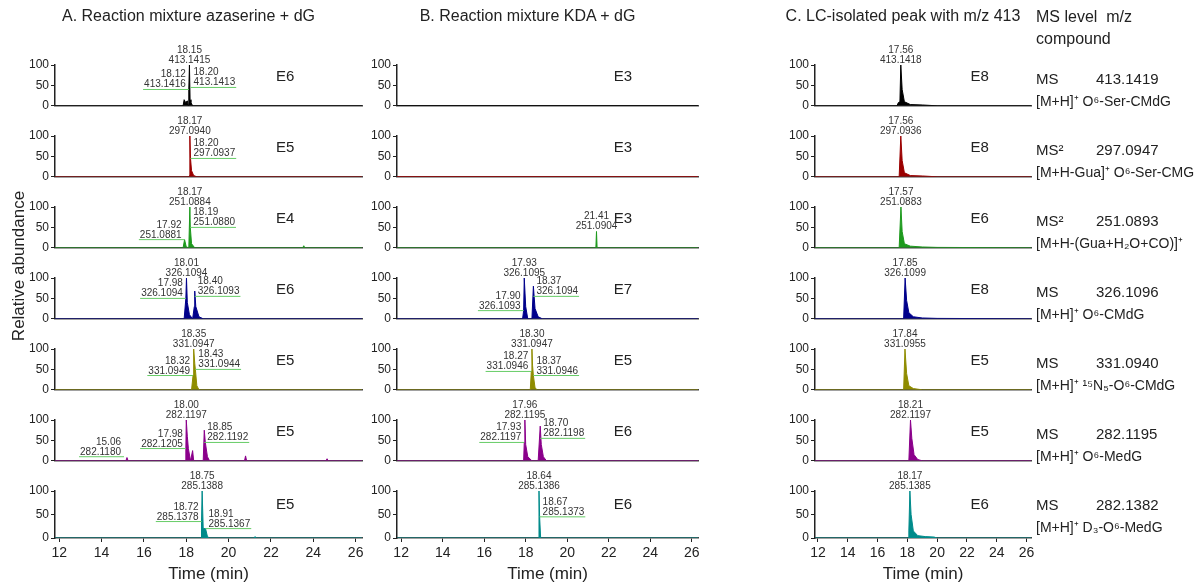 The height and width of the screenshot is (587, 1198). Describe the element at coordinates (557, 365) in the screenshot. I see `annotation: 18.37 331.0946` at that location.